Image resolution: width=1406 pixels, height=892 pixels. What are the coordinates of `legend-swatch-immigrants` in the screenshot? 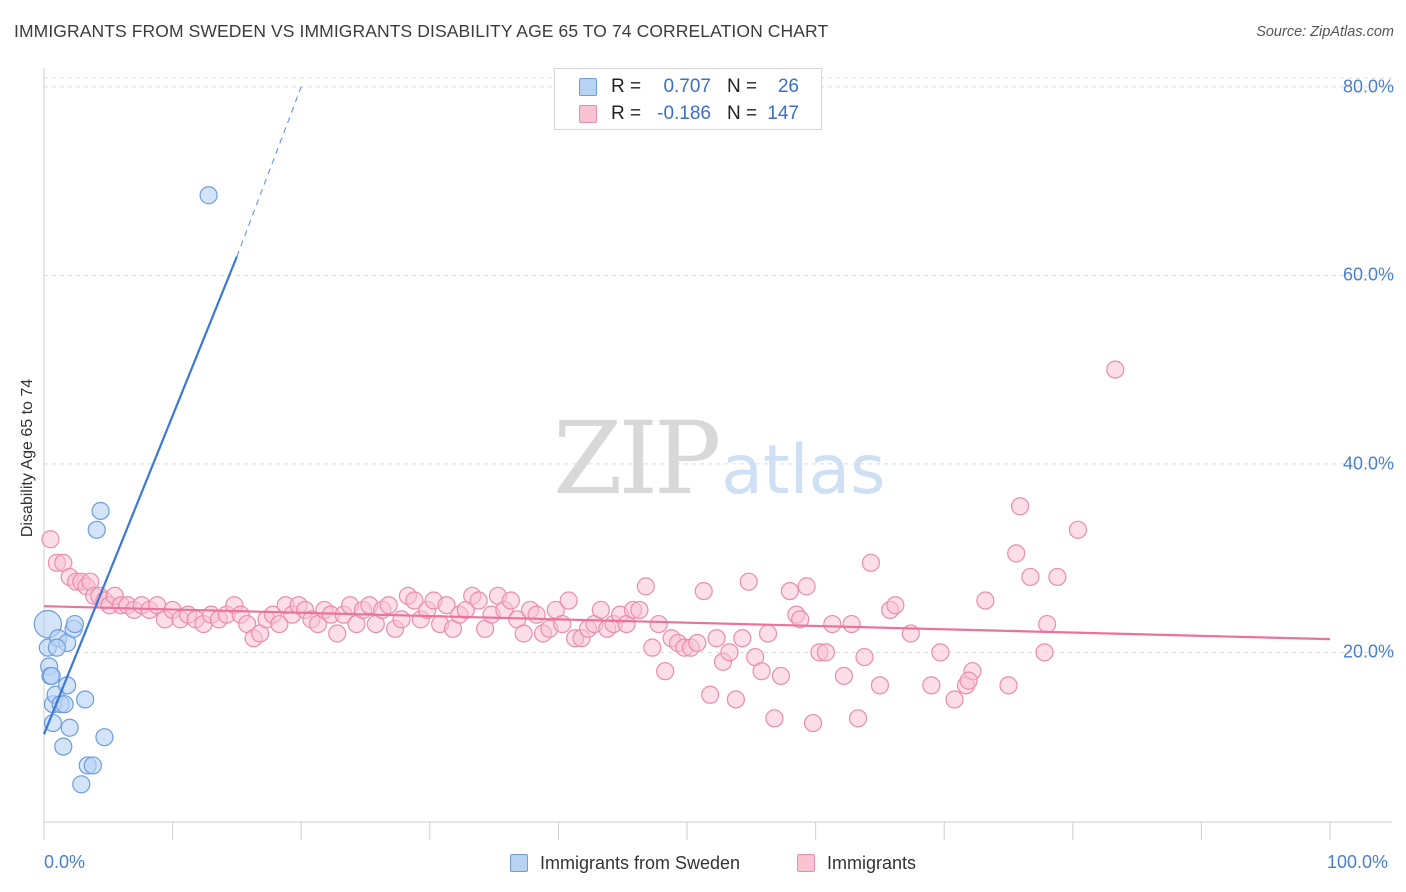 It's located at (588, 114).